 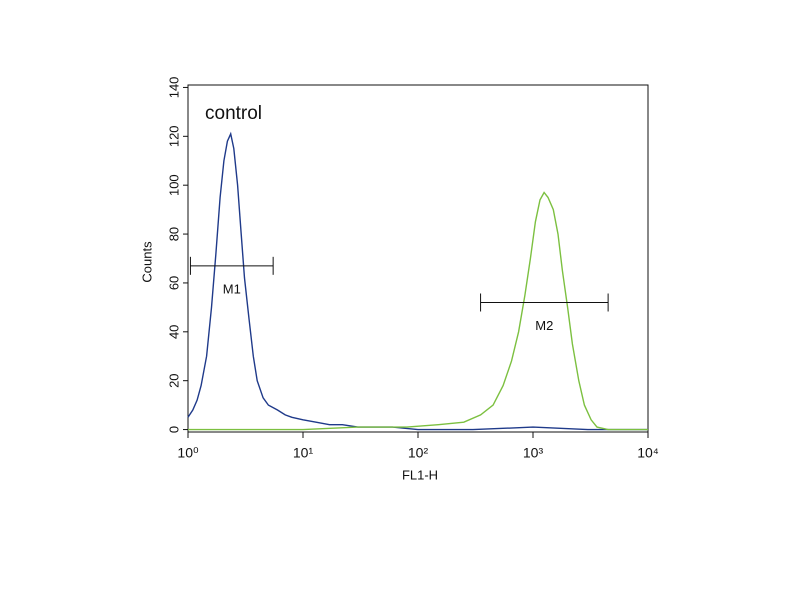 I want to click on y-tick-label: 120, so click(x=173, y=136).